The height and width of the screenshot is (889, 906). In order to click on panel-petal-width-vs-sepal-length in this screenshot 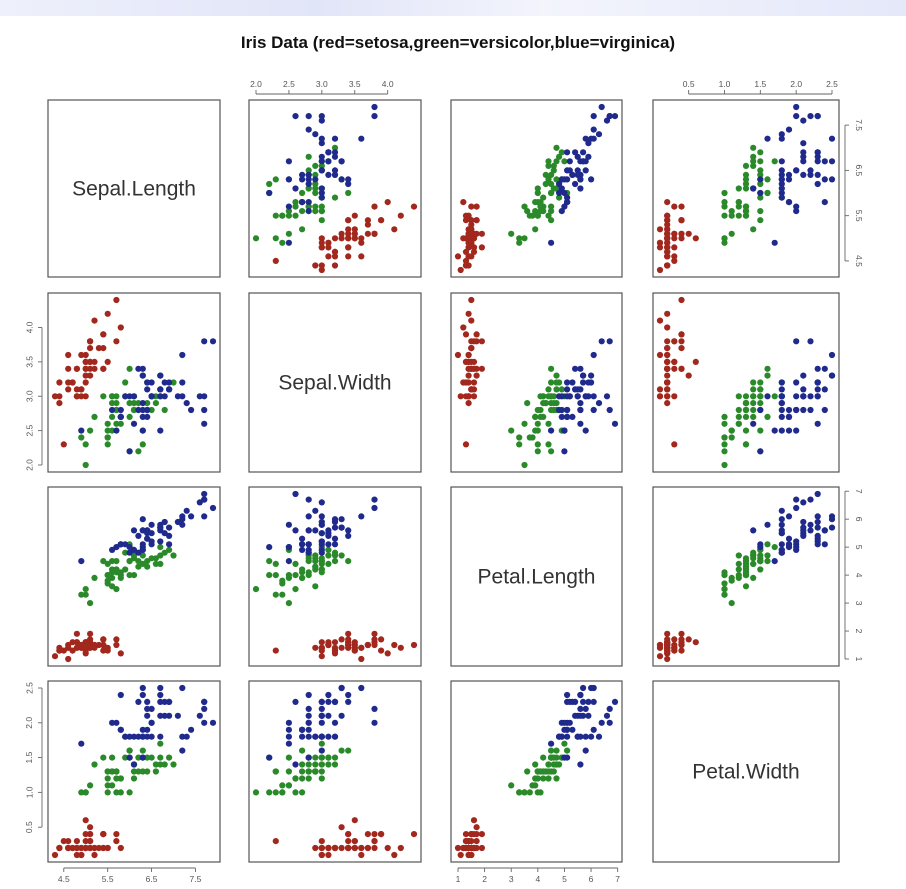, I will do `click(134, 771)`.